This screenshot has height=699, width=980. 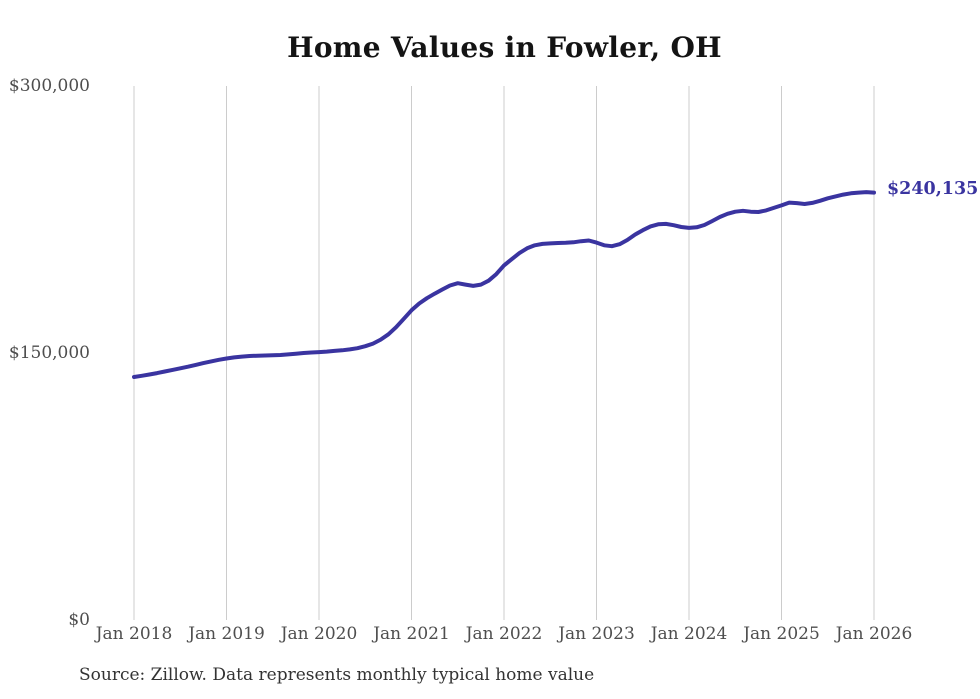 What do you see at coordinates (504, 47) in the screenshot?
I see `chart-title: Home Values in Fowler, OH` at bounding box center [504, 47].